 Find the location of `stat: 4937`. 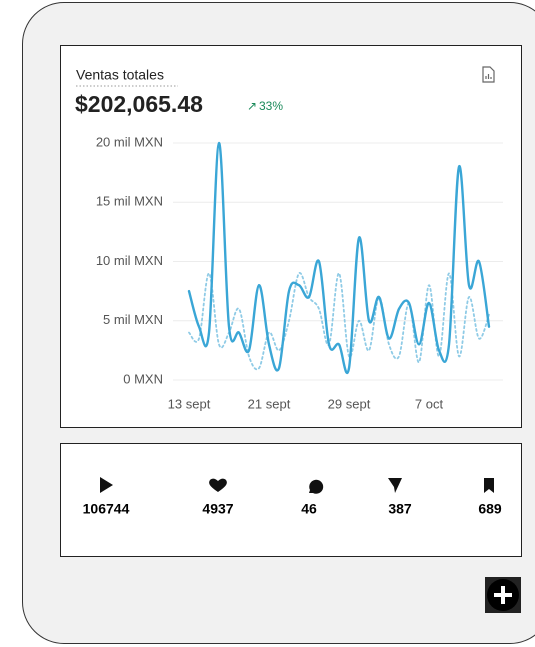

stat: 4937 is located at coordinates (217, 509).